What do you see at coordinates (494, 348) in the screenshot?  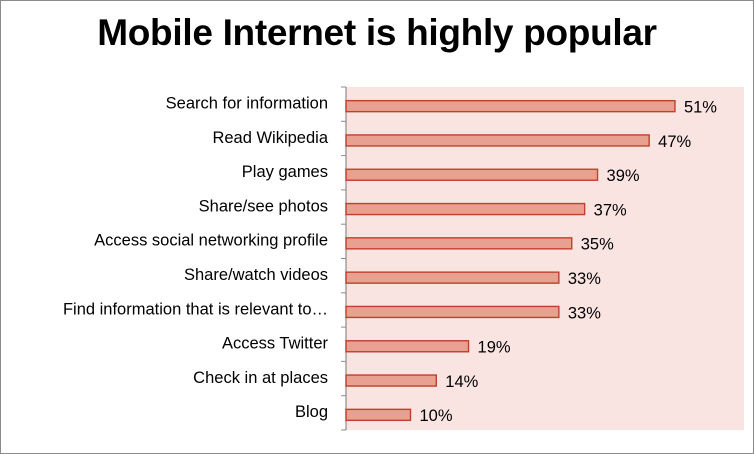 I see `value-label: 19%` at bounding box center [494, 348].